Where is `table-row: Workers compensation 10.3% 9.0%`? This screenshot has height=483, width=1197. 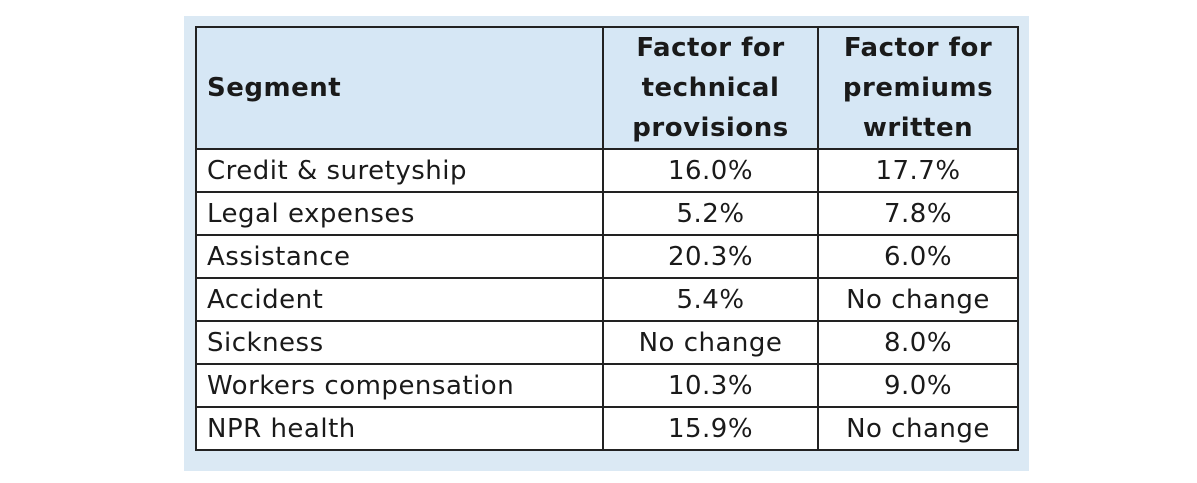 table-row: Workers compensation 10.3% 9.0% is located at coordinates (607, 385).